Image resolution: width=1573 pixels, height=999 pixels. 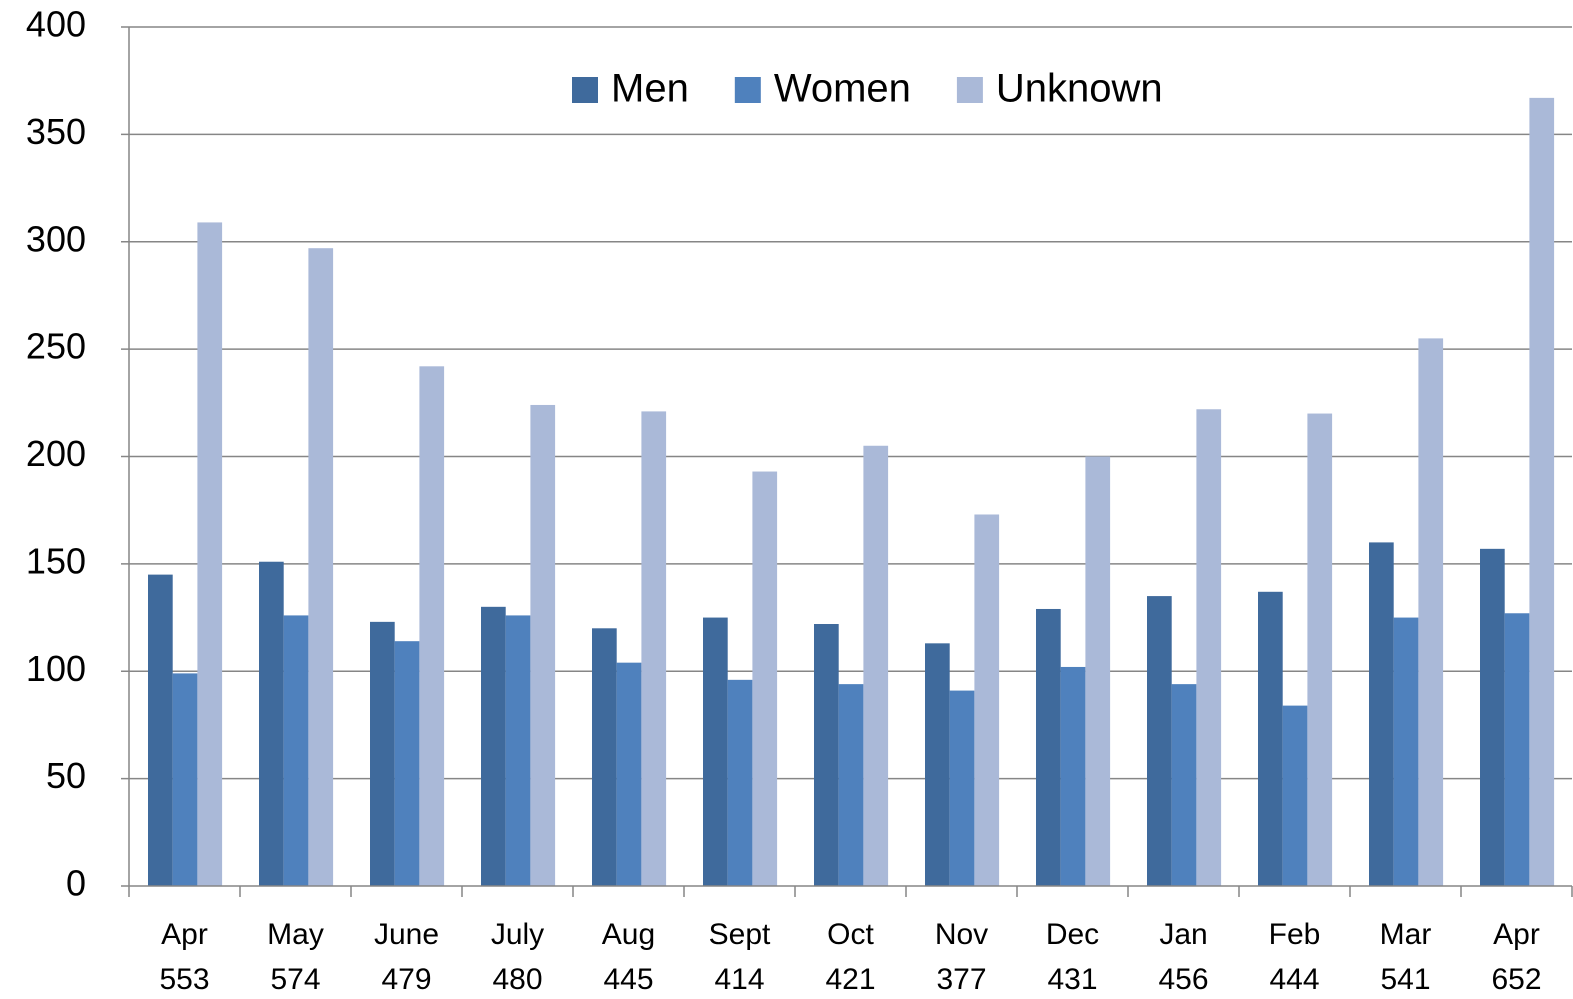 I want to click on x-tick-label: May, so click(x=295, y=934).